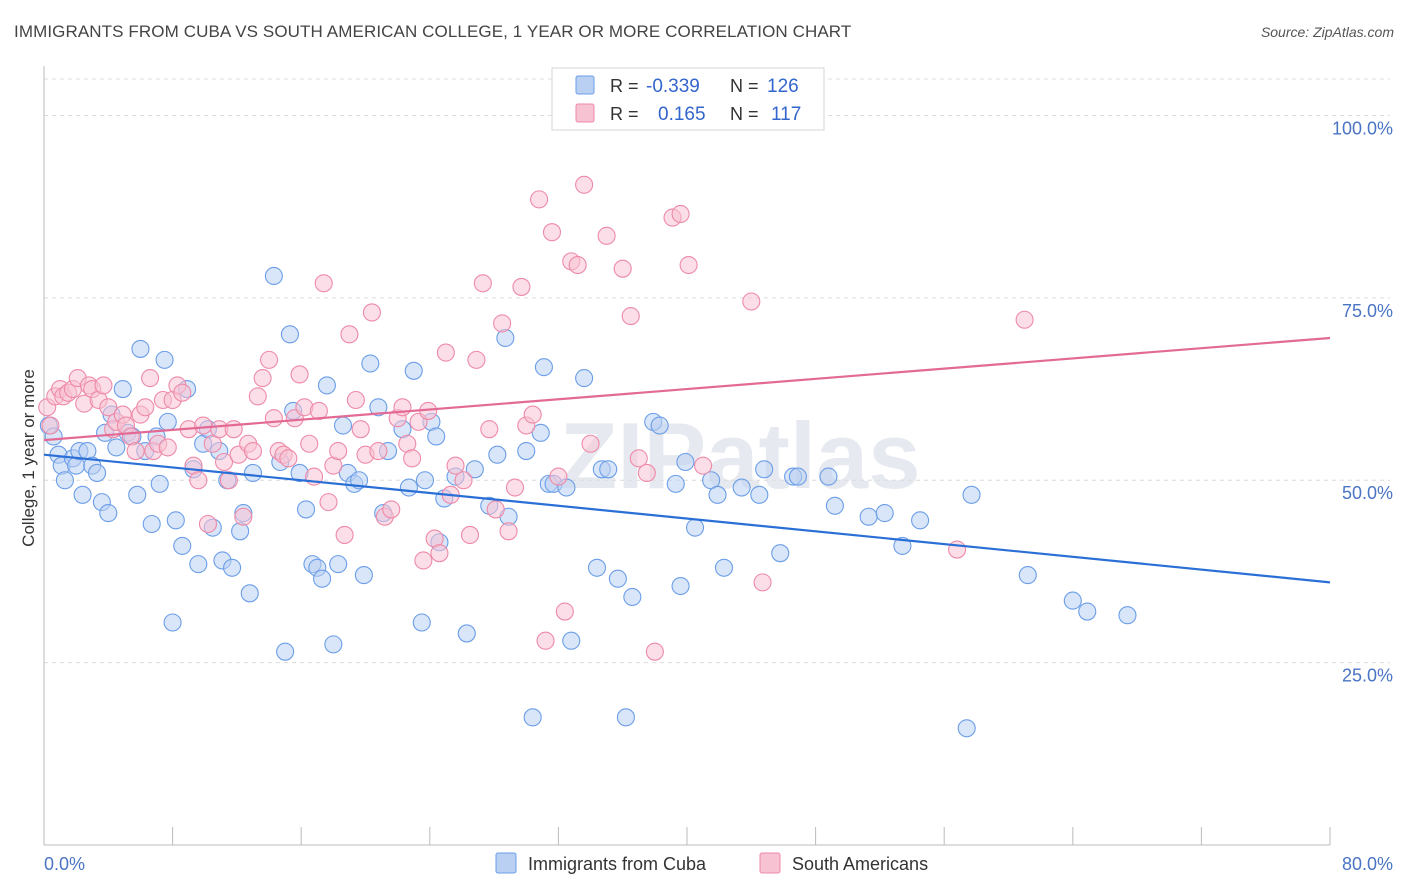 This screenshot has height=892, width=1406. What do you see at coordinates (64, 864) in the screenshot?
I see `x-tick-label-min: 0.0%` at bounding box center [64, 864].